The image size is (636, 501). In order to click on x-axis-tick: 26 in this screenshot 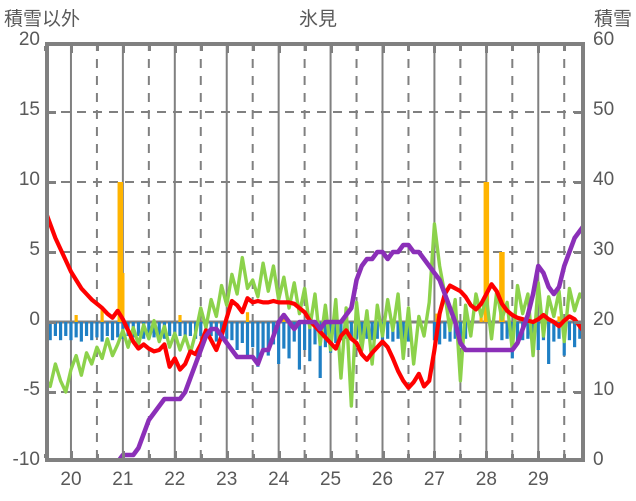, I will do `click(382, 479)`.